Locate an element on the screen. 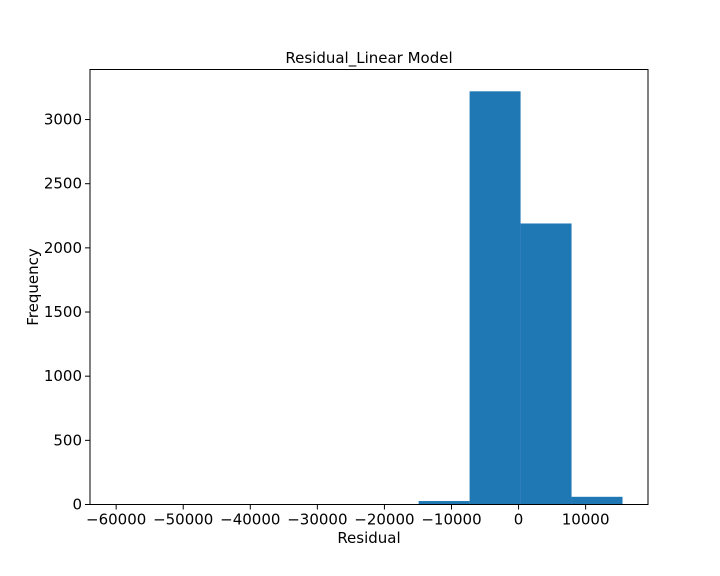 This screenshot has height=576, width=720. y-tick-label-0: 0 is located at coordinates (77, 505).